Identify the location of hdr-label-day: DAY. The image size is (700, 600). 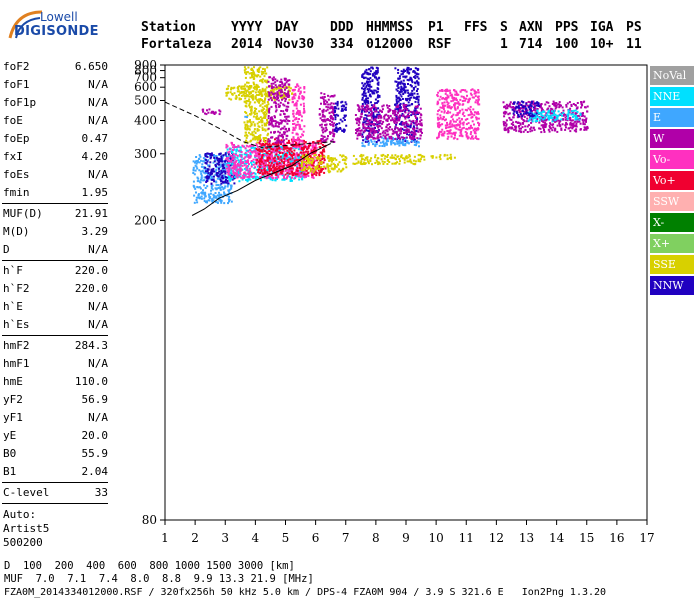
(287, 27).